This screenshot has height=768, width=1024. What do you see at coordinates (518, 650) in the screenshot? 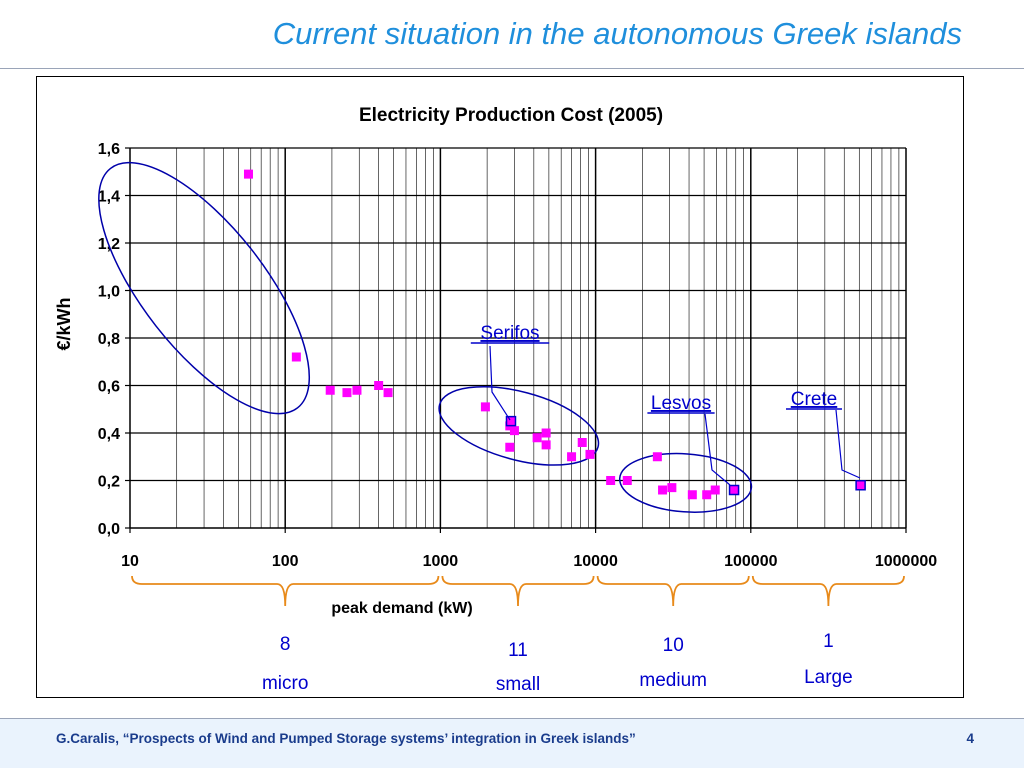
I see `group-count: 11` at bounding box center [518, 650].